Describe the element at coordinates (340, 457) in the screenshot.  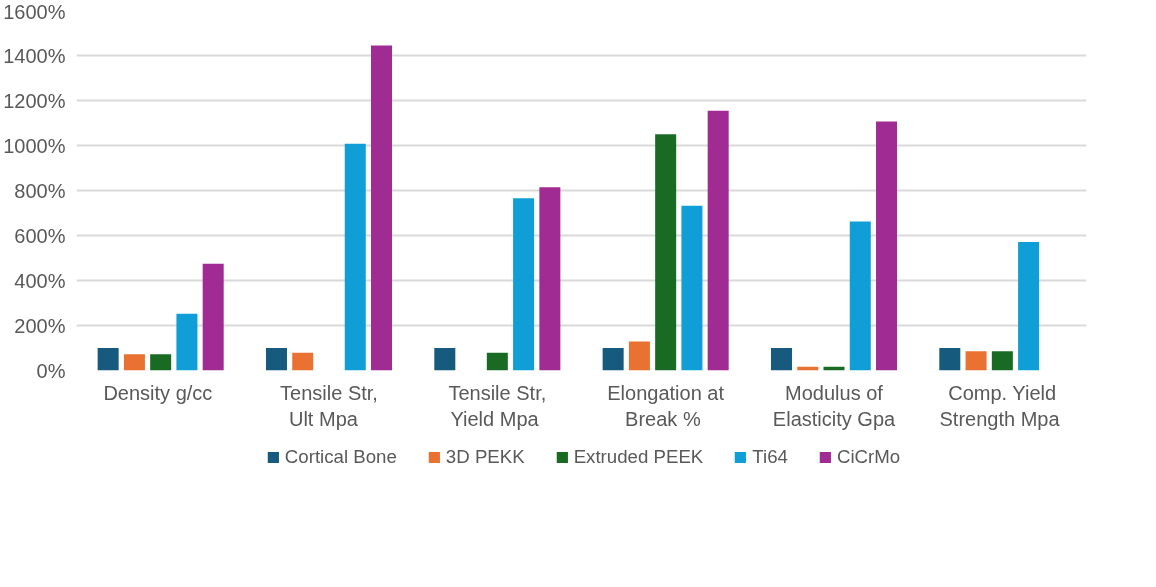
I see `legend-label: Cortical Bone` at that location.